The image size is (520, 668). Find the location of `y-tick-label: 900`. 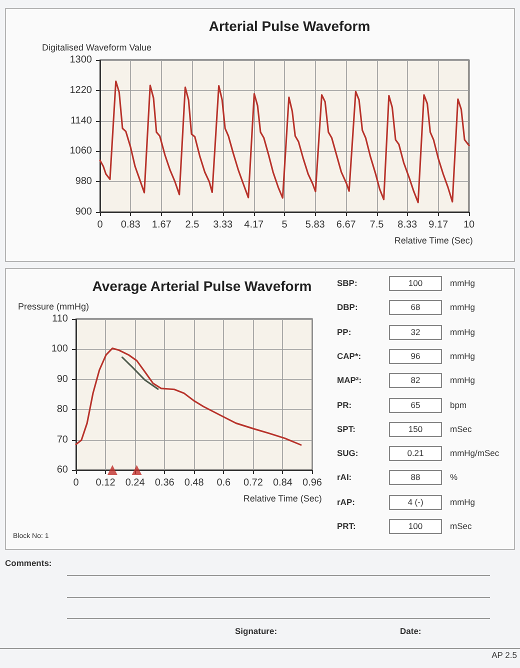

y-tick-label: 900 is located at coordinates (83, 212).